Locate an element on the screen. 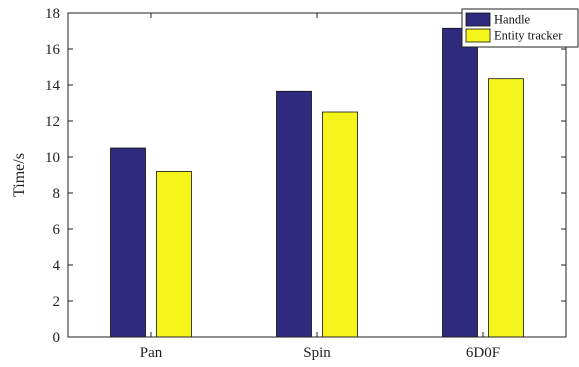  y-axis-label: Time/s is located at coordinates (19, 175).